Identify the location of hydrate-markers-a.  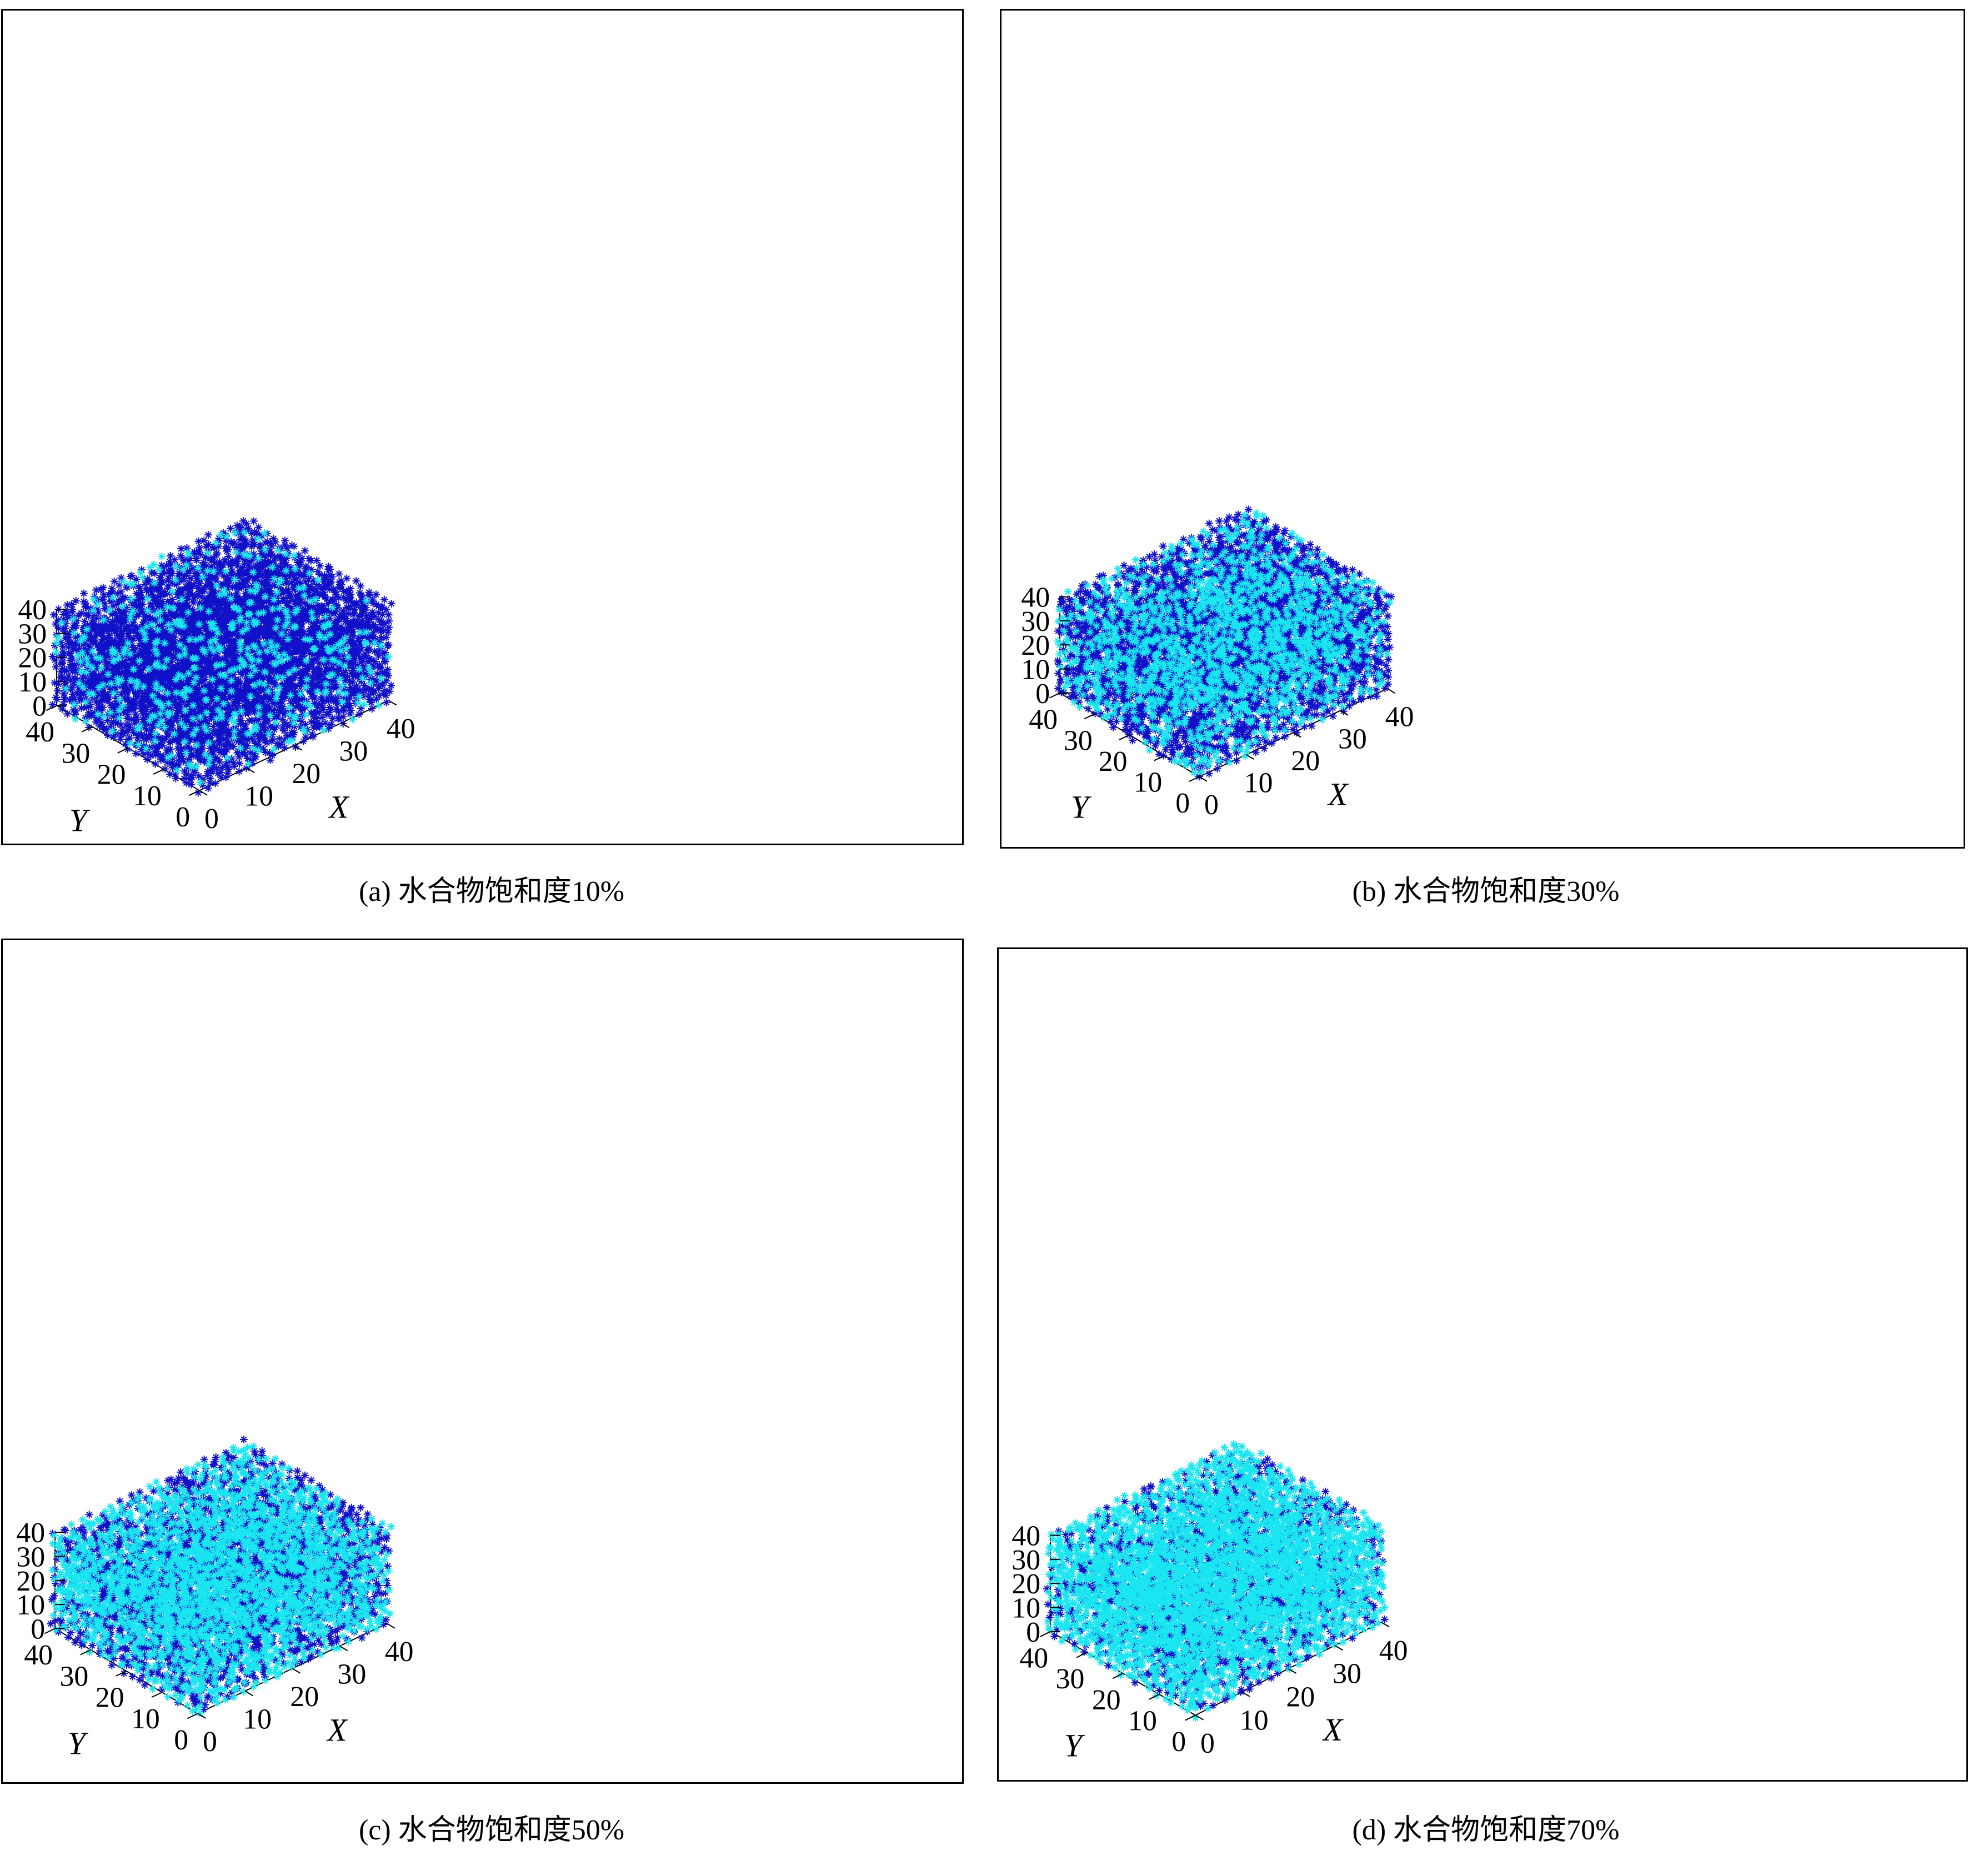
(222, 657).